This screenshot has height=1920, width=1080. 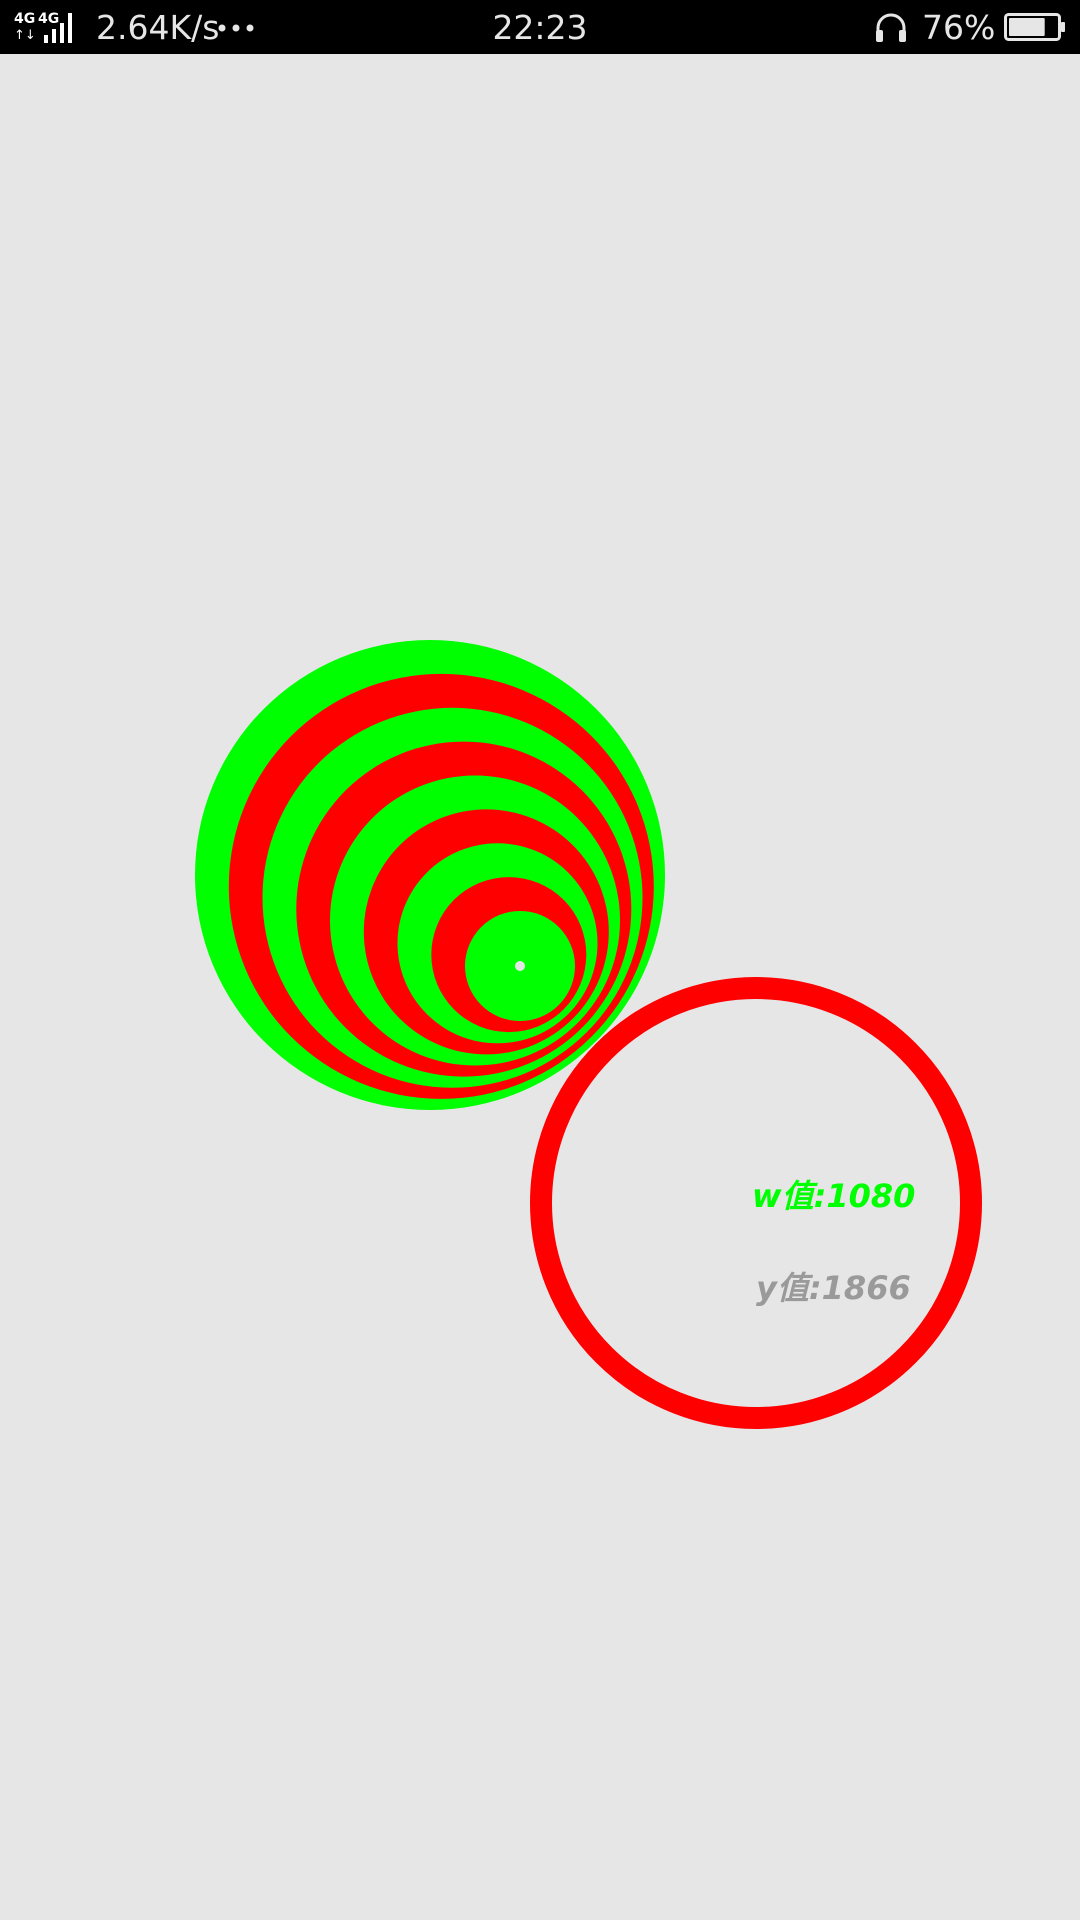 I want to click on status-clock: 22:23, so click(x=540, y=27).